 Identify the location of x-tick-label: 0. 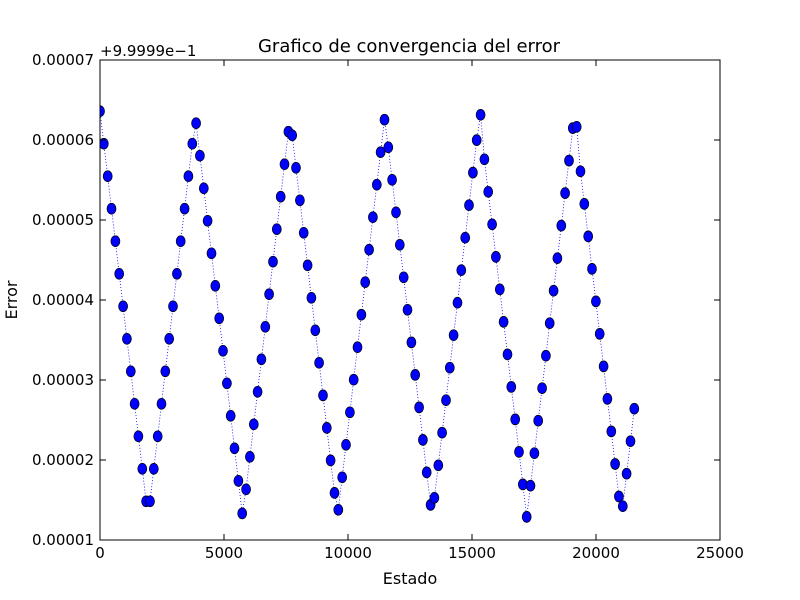
(100, 553).